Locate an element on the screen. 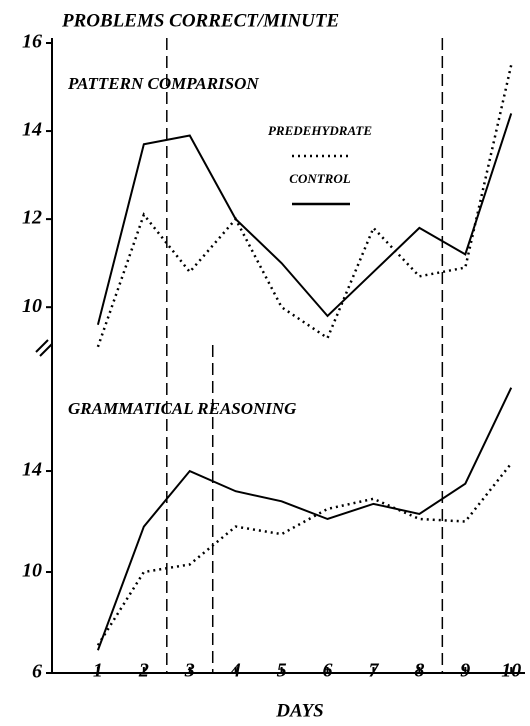 This screenshot has width=530, height=726. axis-break is located at coordinates (44, 348).